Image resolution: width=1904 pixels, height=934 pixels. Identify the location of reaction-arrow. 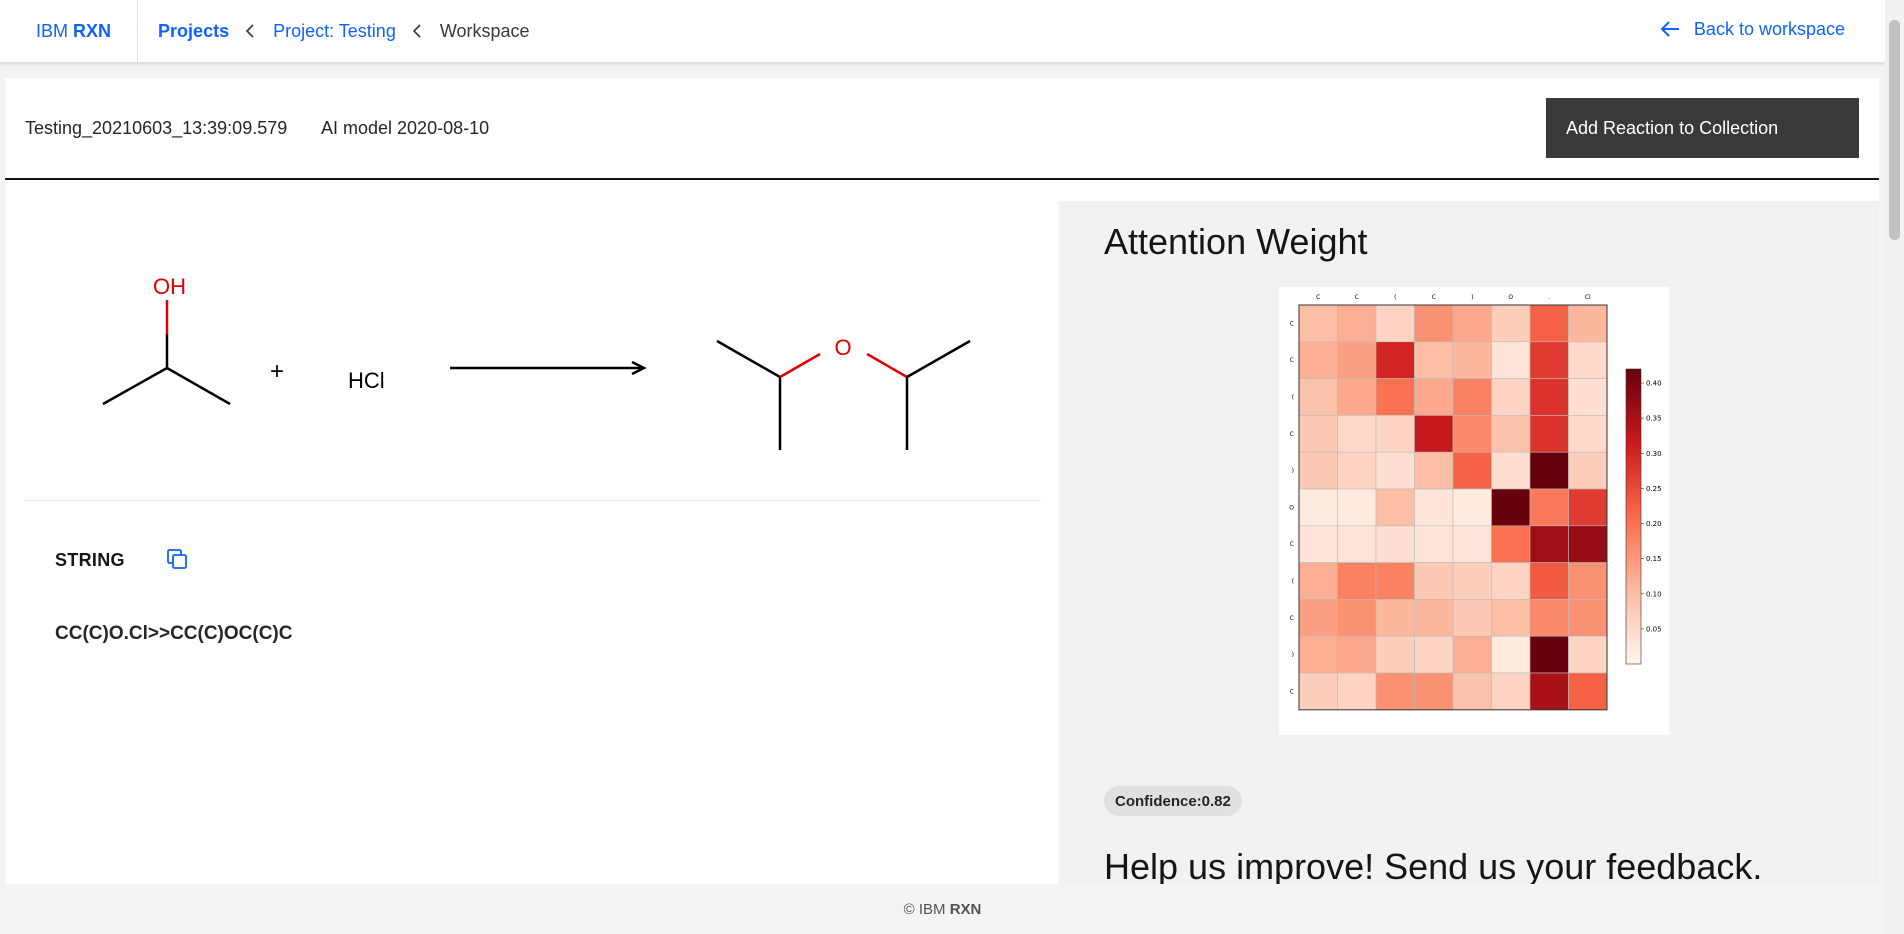
(548, 368).